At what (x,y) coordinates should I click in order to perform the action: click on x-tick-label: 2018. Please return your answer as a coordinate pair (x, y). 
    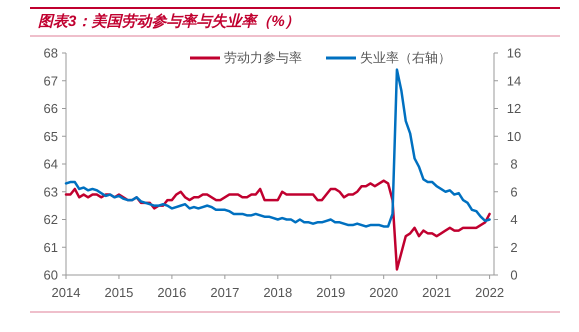
    Looking at the image, I should click on (277, 292).